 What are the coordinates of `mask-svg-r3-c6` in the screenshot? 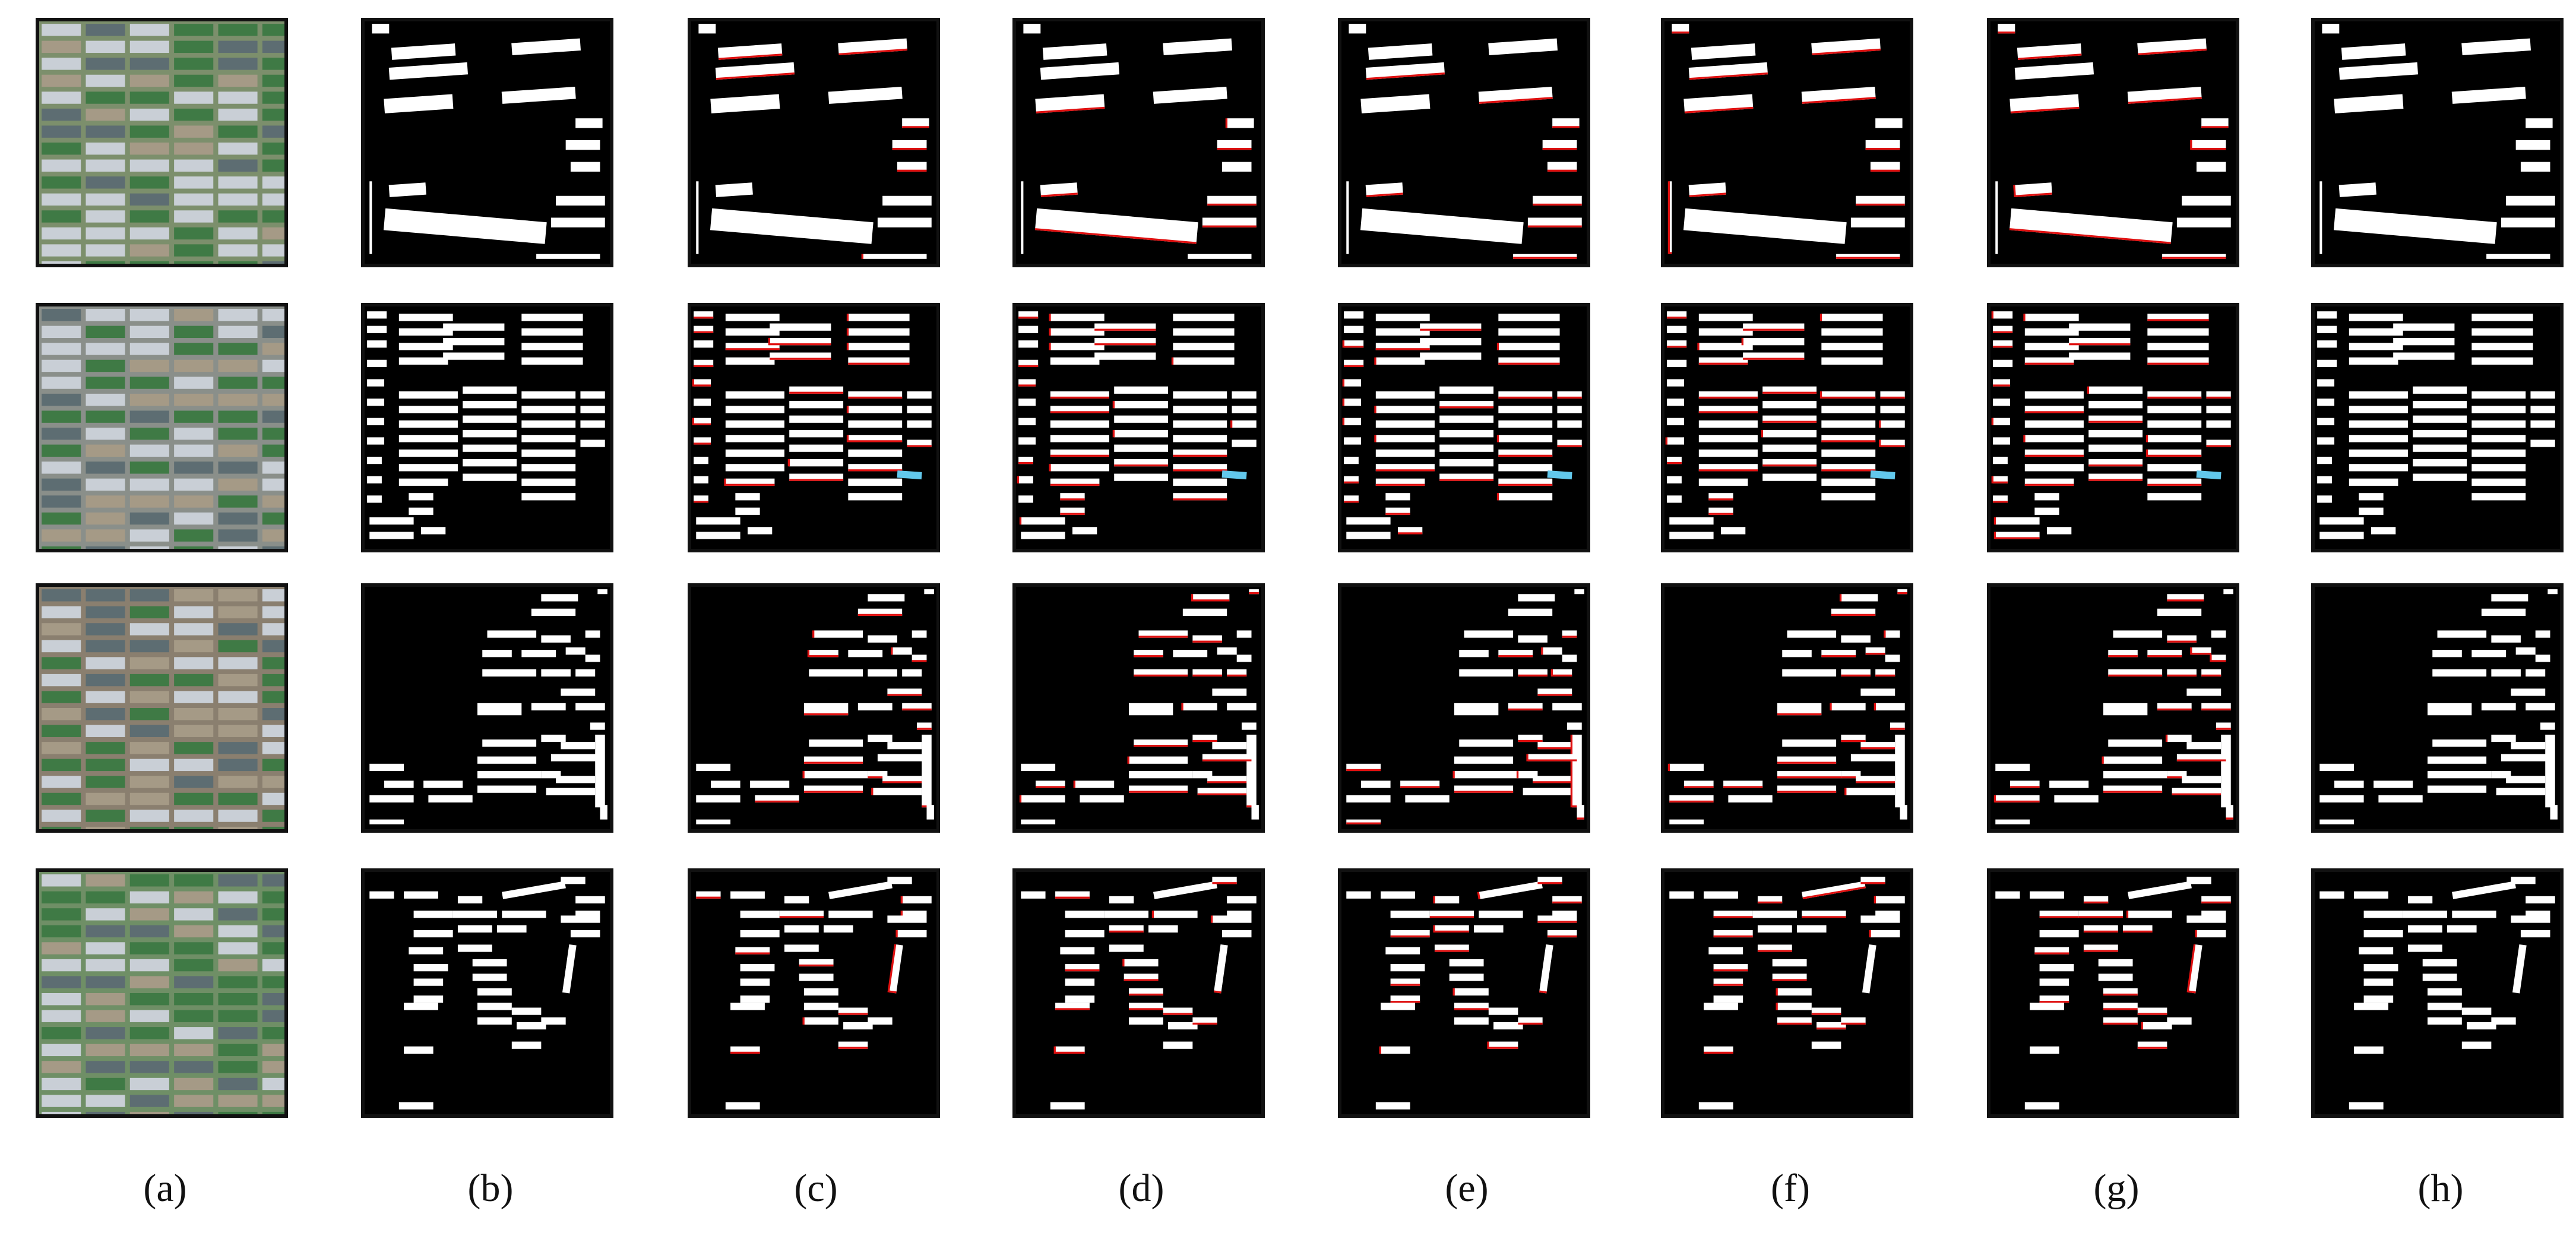 It's located at (1787, 708).